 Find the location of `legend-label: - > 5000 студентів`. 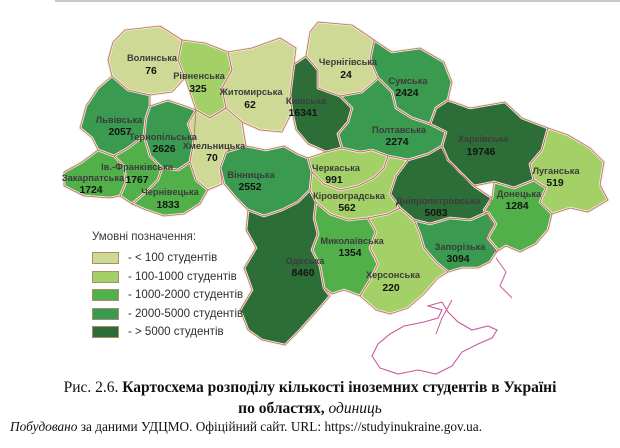

legend-label: - > 5000 студентів is located at coordinates (176, 332).